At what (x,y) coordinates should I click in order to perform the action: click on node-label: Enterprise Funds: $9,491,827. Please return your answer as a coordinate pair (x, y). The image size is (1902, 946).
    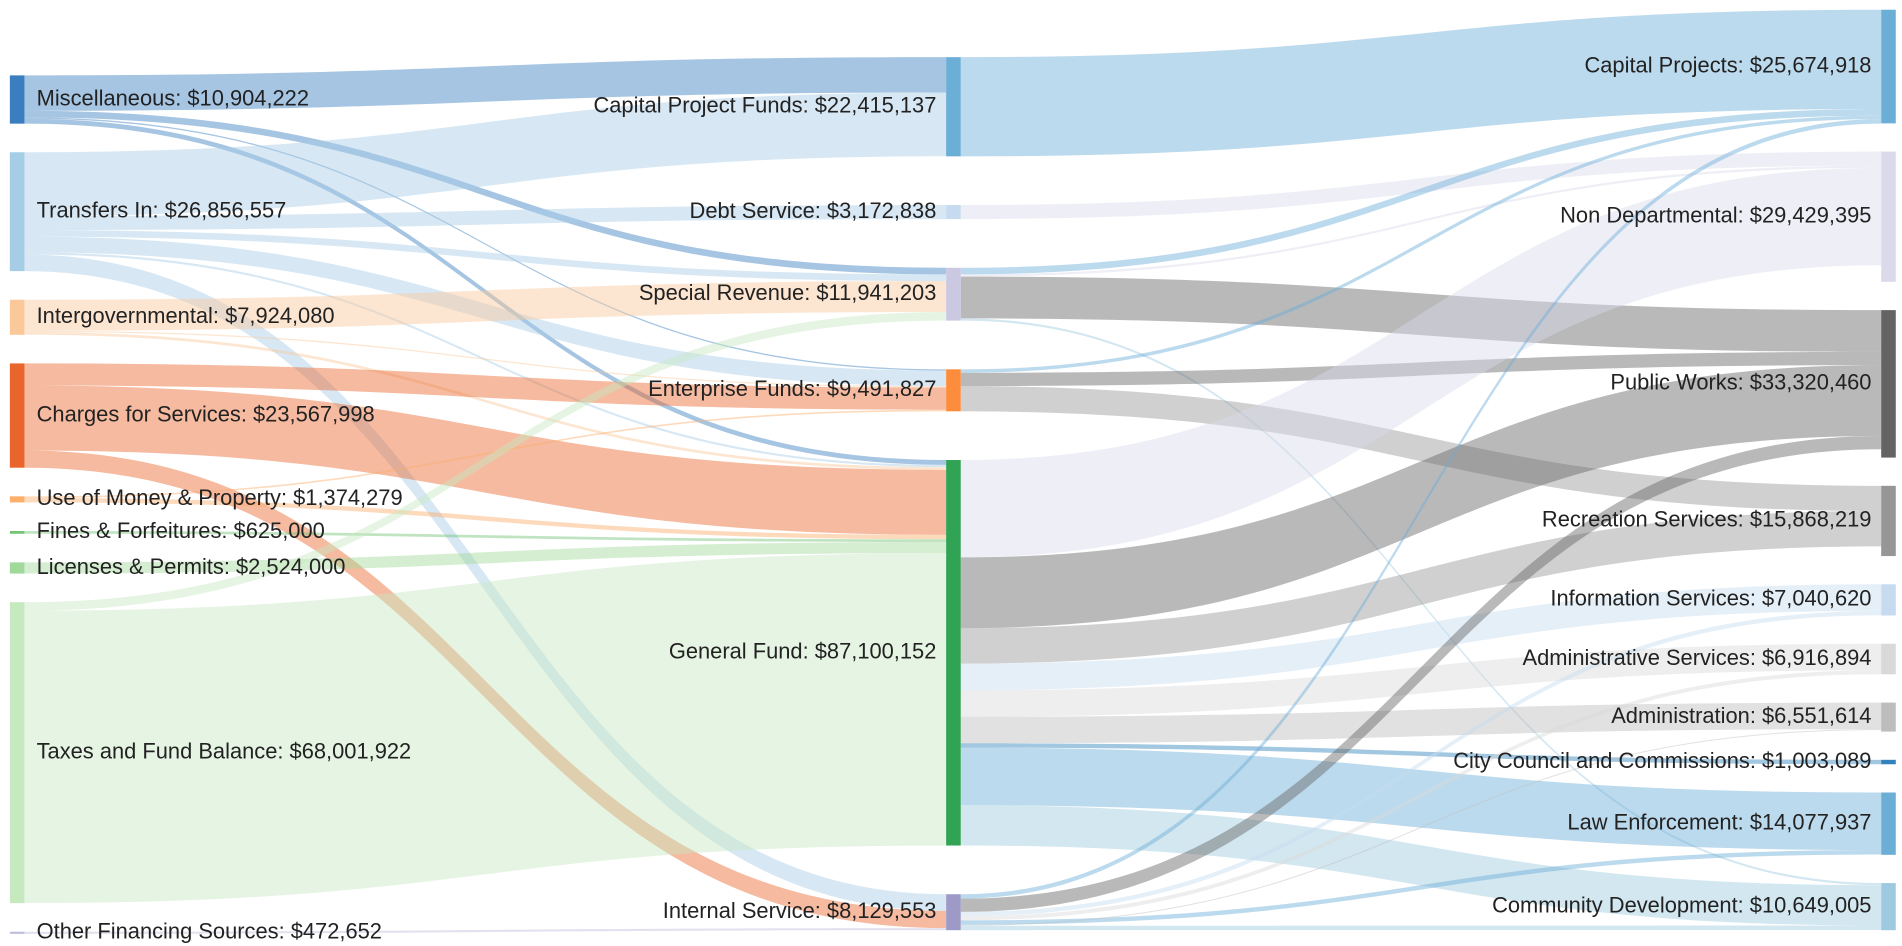
    Looking at the image, I should click on (792, 388).